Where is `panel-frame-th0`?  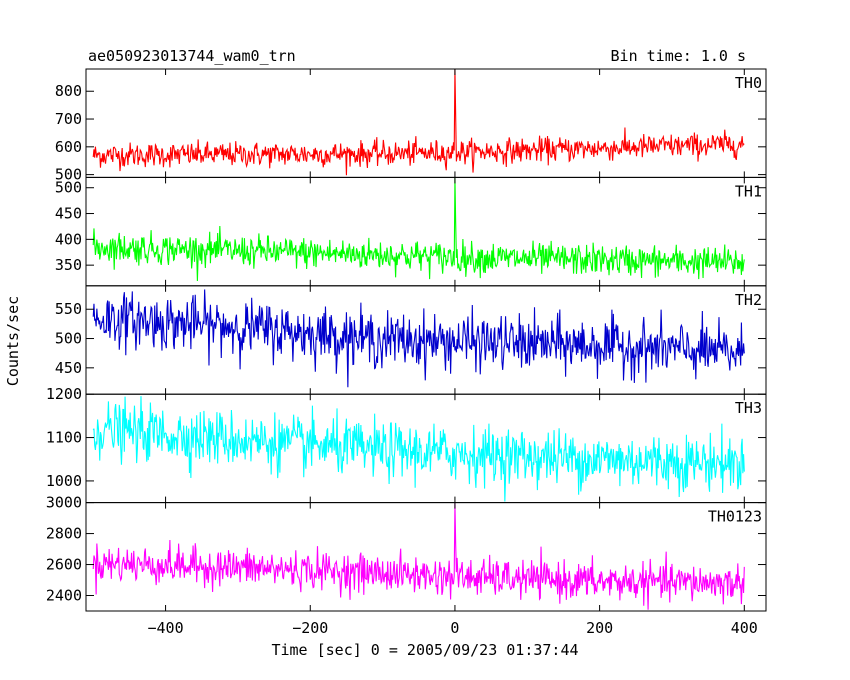 panel-frame-th0 is located at coordinates (426, 123).